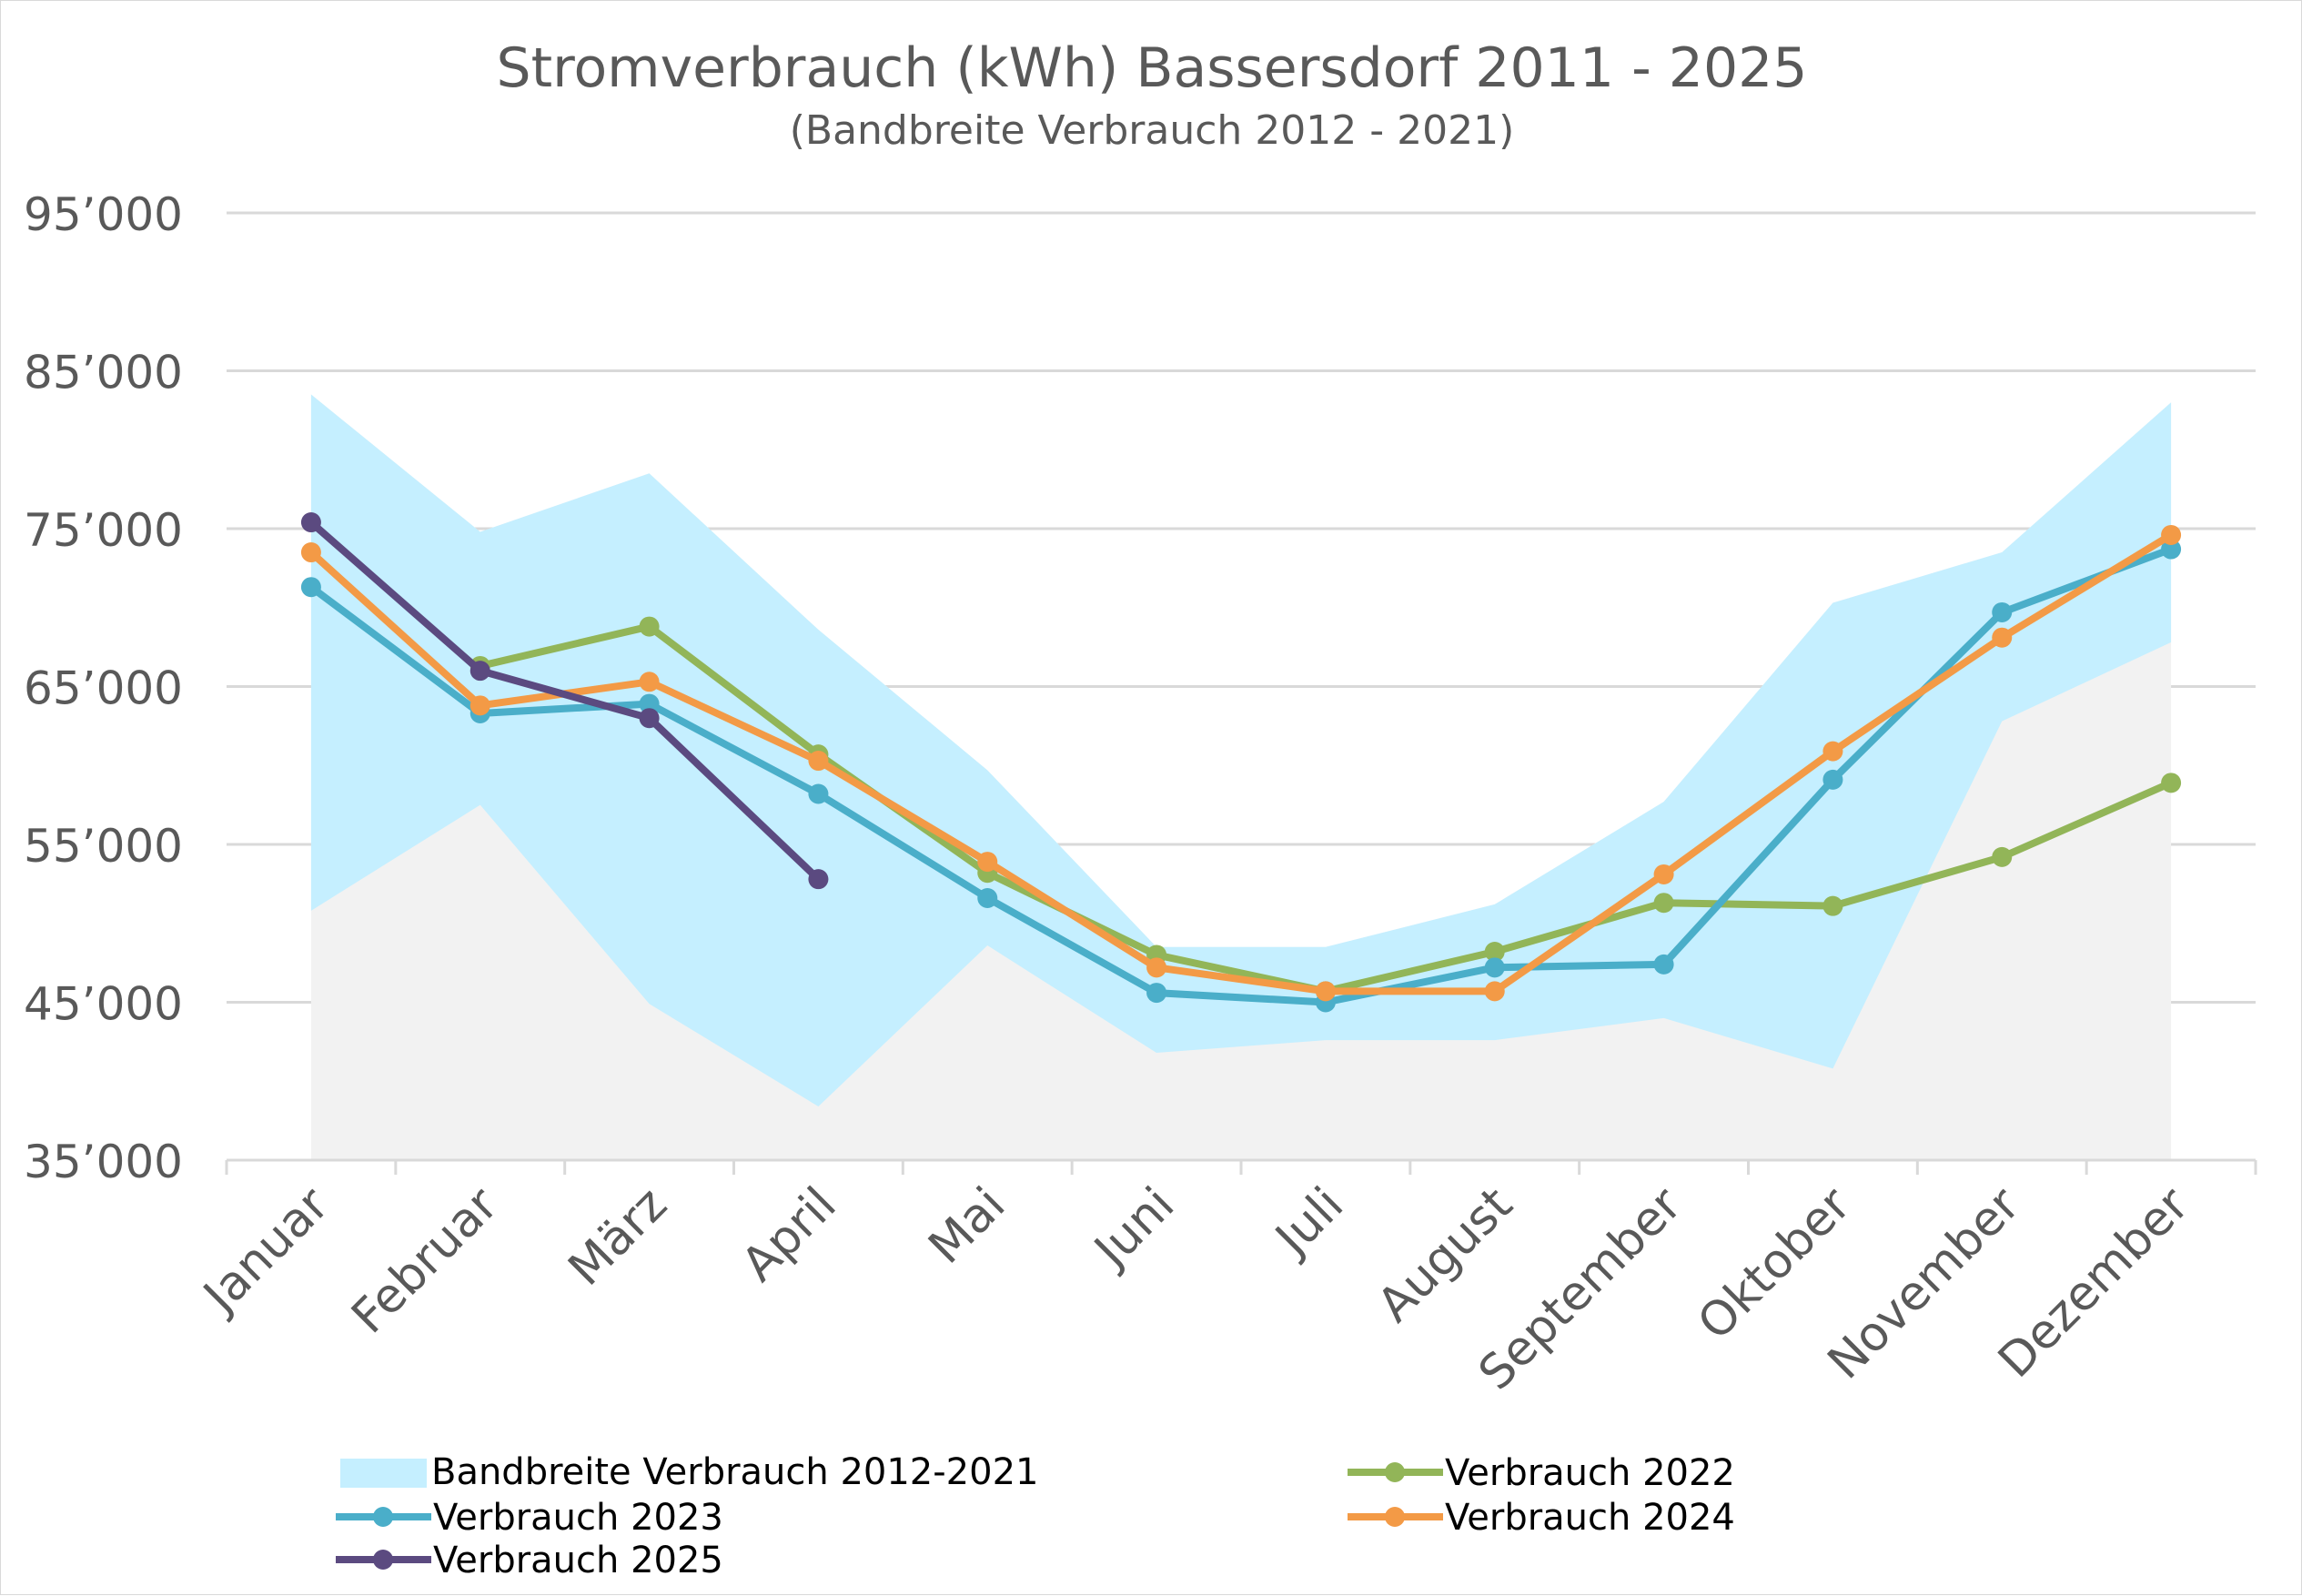 The width and height of the screenshot is (2302, 1596). What do you see at coordinates (1309, 1222) in the screenshot?
I see `x-tick-label: Juli` at bounding box center [1309, 1222].